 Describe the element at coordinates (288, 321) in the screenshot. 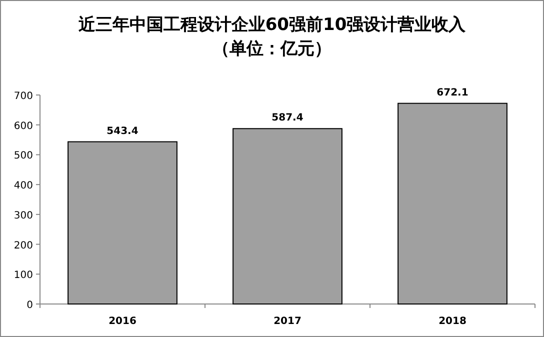

I see `x-tick-label: 2017` at that location.